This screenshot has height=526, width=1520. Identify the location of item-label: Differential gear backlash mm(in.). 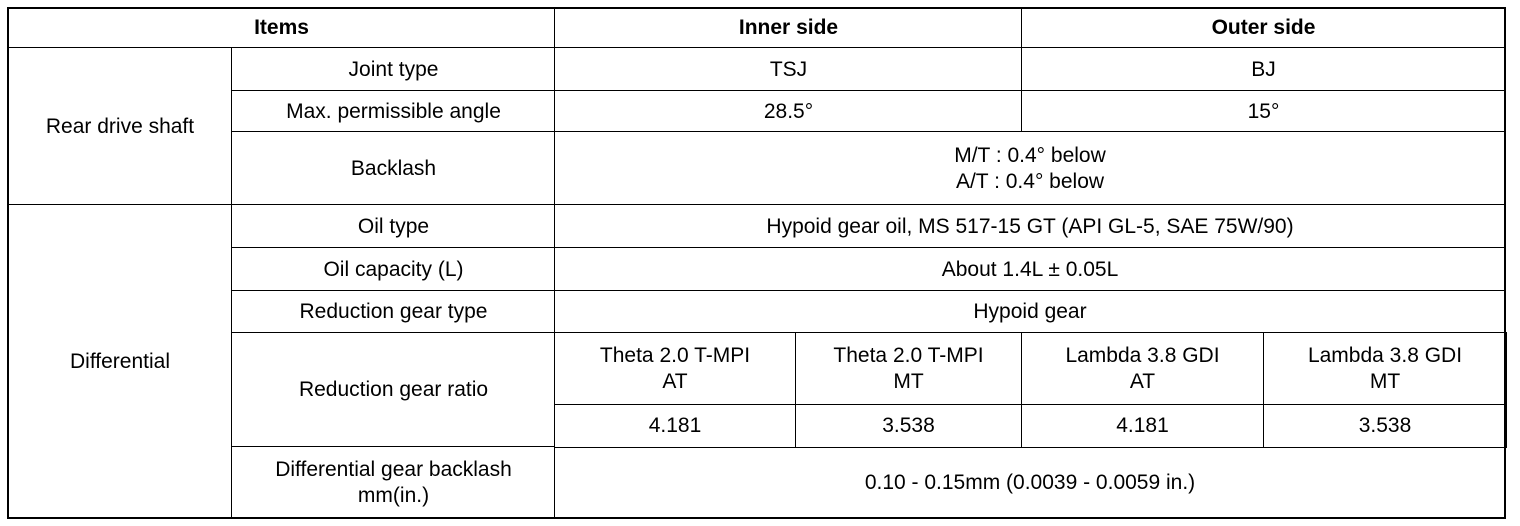
(393, 482).